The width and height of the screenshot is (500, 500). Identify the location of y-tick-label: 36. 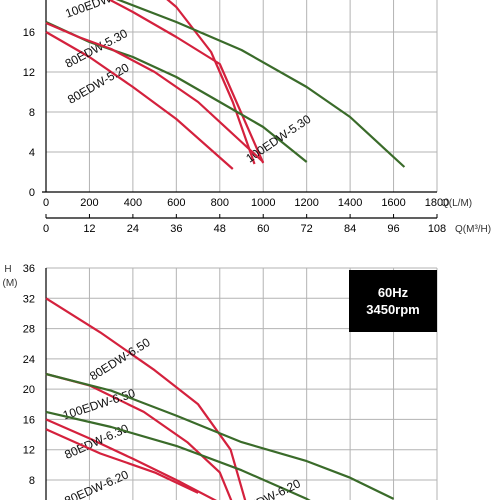
(29, 269).